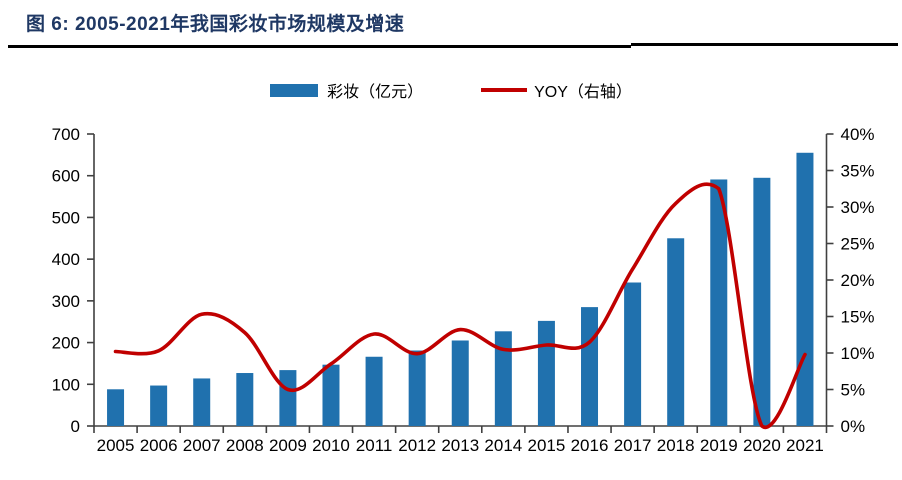 The width and height of the screenshot is (902, 480). I want to click on x-axis-category-label: 2008, so click(245, 445).